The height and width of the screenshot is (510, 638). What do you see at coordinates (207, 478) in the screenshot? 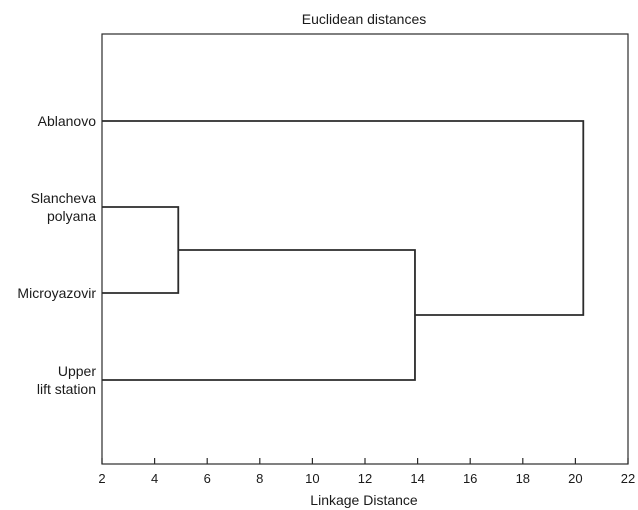
I see `x-tick-label: 6` at bounding box center [207, 478].